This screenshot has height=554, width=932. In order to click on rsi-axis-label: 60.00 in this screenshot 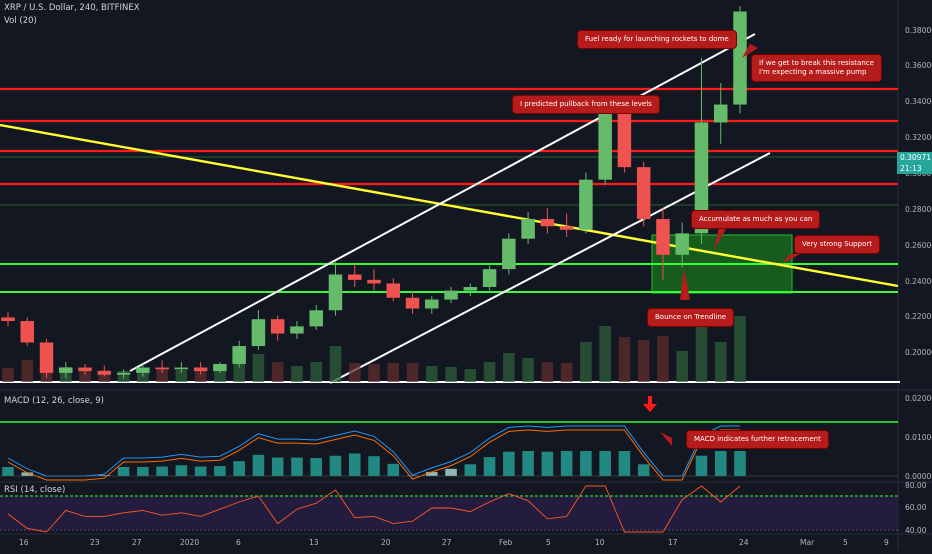, I will do `click(916, 507)`.